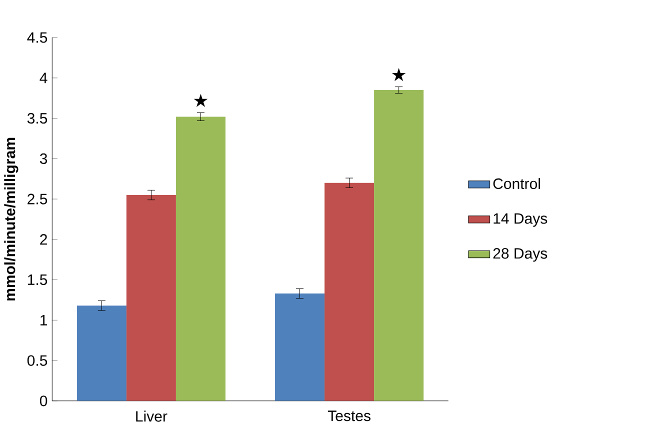 The image size is (661, 447). What do you see at coordinates (349, 416) in the screenshot?
I see `x-tick-label: Testes` at bounding box center [349, 416].